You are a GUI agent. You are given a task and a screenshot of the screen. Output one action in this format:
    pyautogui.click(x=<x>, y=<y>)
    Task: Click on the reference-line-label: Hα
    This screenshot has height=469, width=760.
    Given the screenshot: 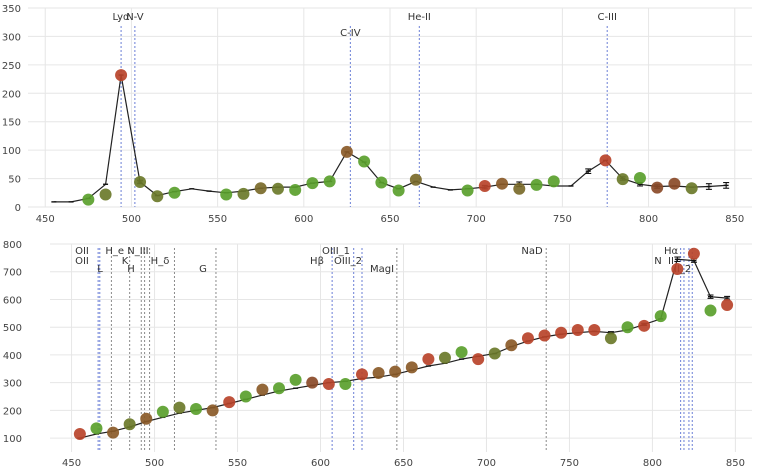 What is the action you would take?
    pyautogui.click(x=671, y=251)
    